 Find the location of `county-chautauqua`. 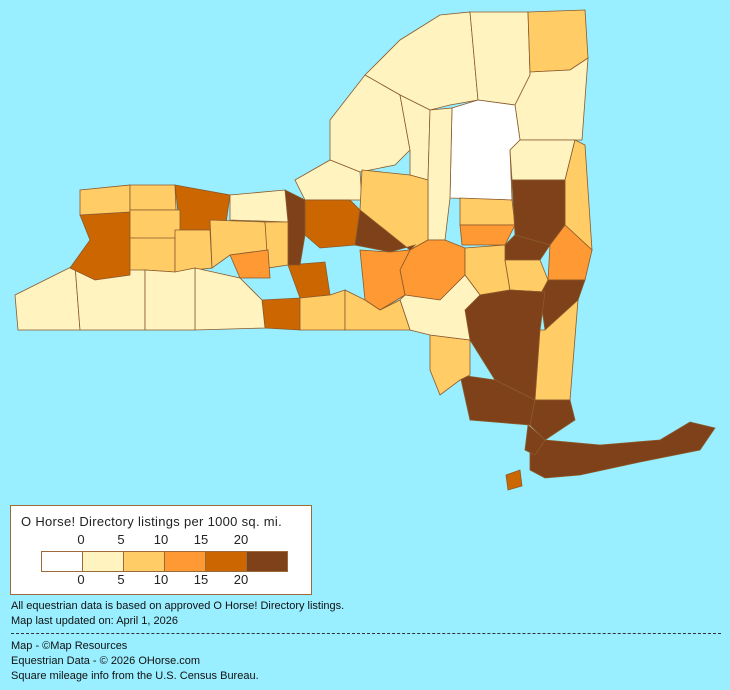

county-chautauqua is located at coordinates (47, 297).